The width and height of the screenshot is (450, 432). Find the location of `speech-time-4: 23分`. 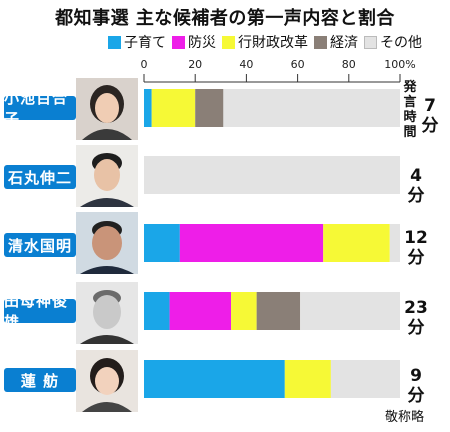

speech-time-4: 23分 is located at coordinates (416, 318).